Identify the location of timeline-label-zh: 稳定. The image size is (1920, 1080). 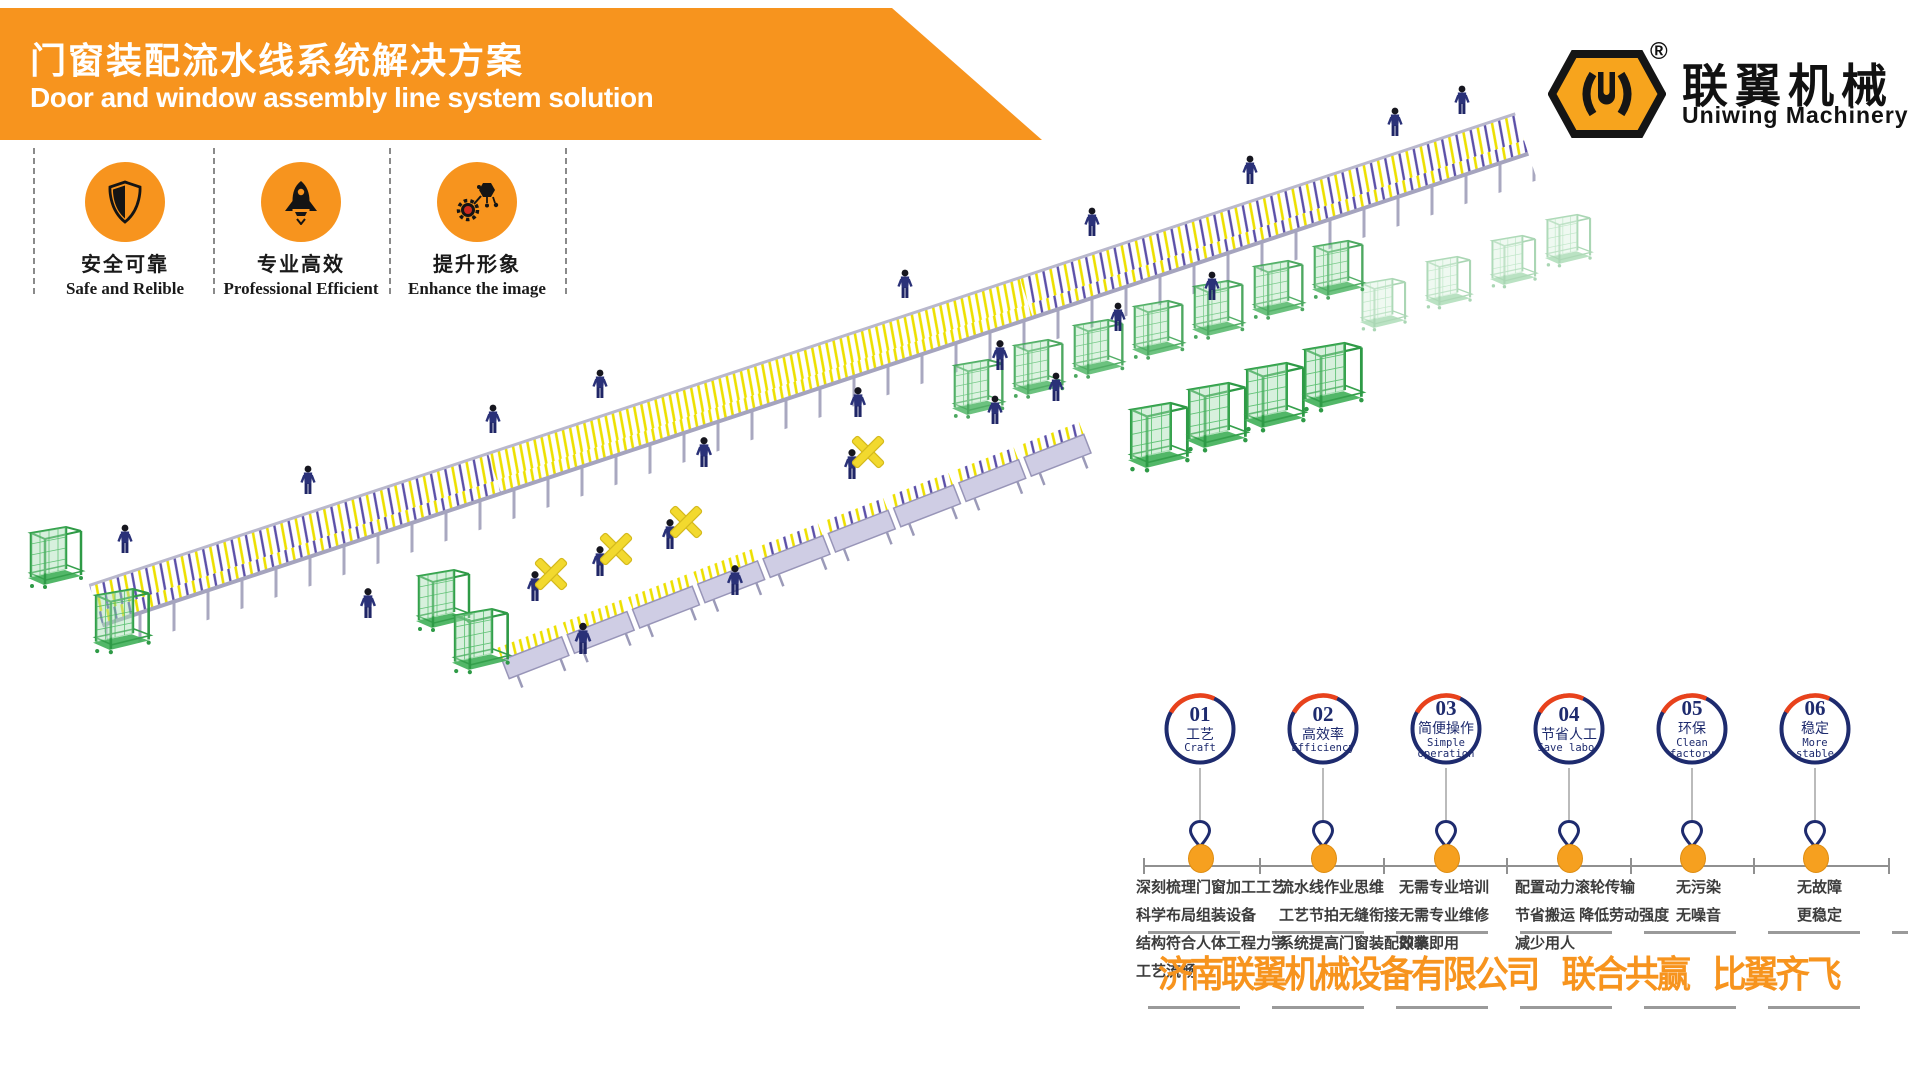
(1815, 728).